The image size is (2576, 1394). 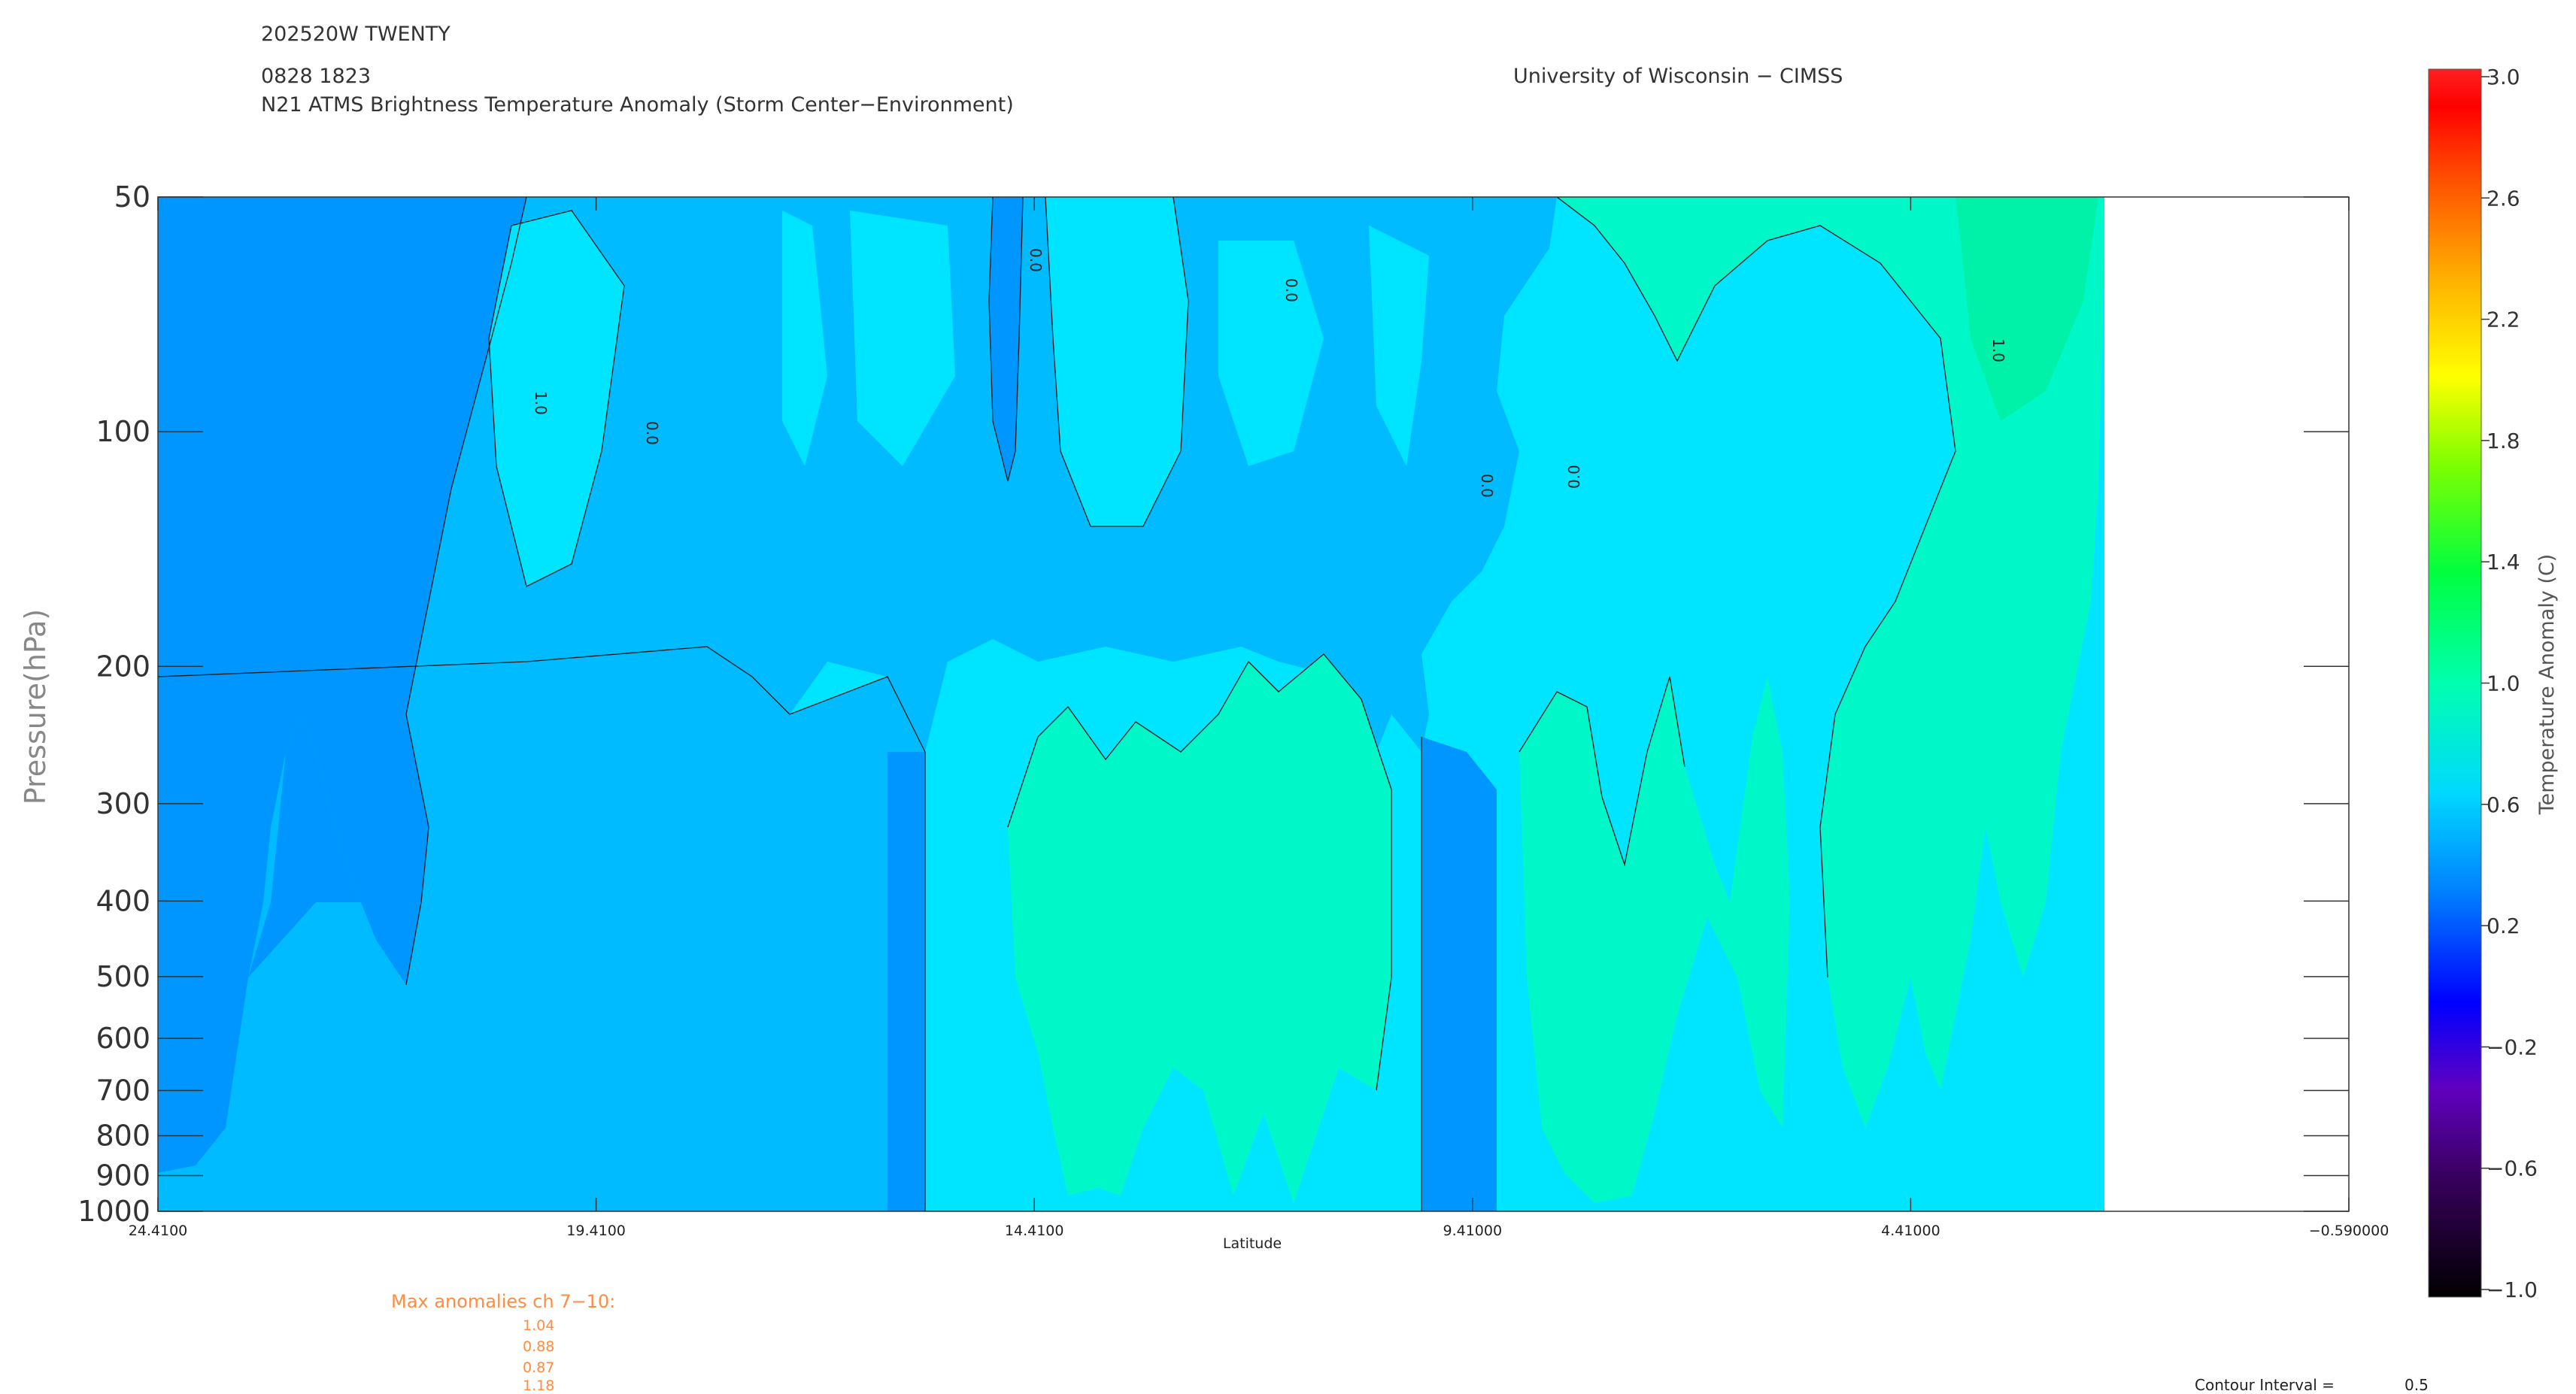 What do you see at coordinates (503, 1301) in the screenshot?
I see `max-anomalies-title: Max anomalies ch 7−10:` at bounding box center [503, 1301].